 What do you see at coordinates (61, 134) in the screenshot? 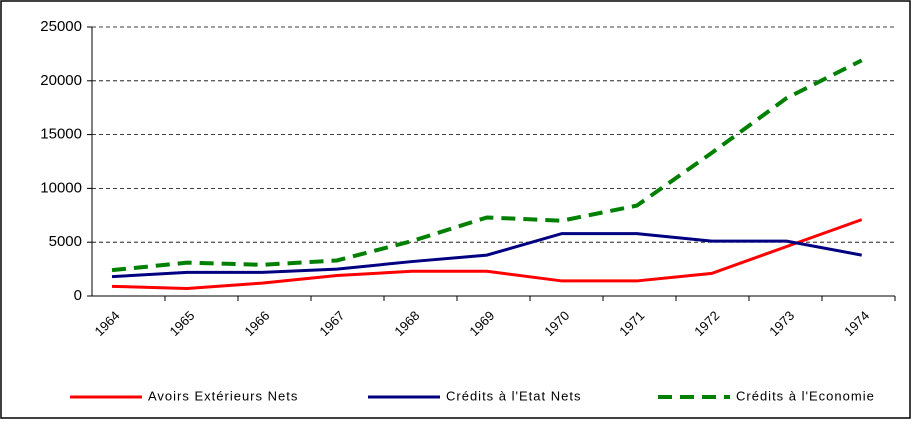
I see `y-tick-label: 15000` at bounding box center [61, 134].